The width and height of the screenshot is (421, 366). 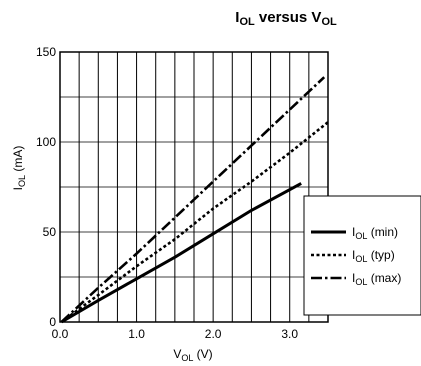 What do you see at coordinates (286, 18) in the screenshot?
I see `chart-title: IOL versus VOL` at bounding box center [286, 18].